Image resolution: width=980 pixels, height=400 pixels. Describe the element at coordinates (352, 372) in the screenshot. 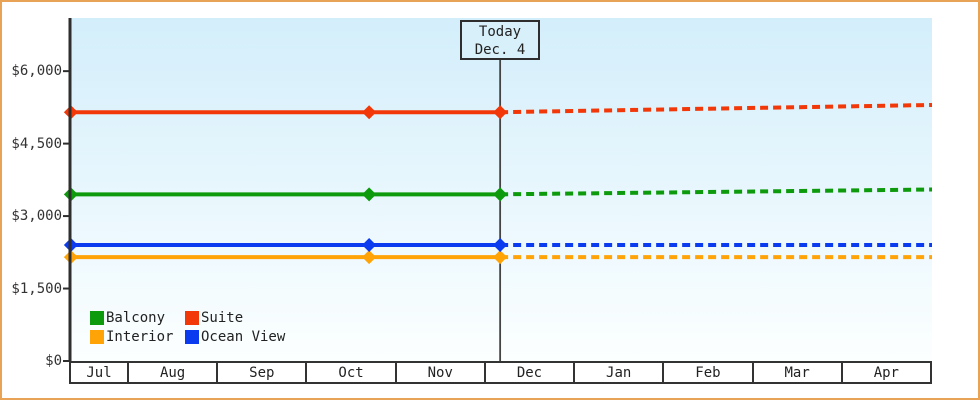

I see `month-cell-oct: Oct` at that location.